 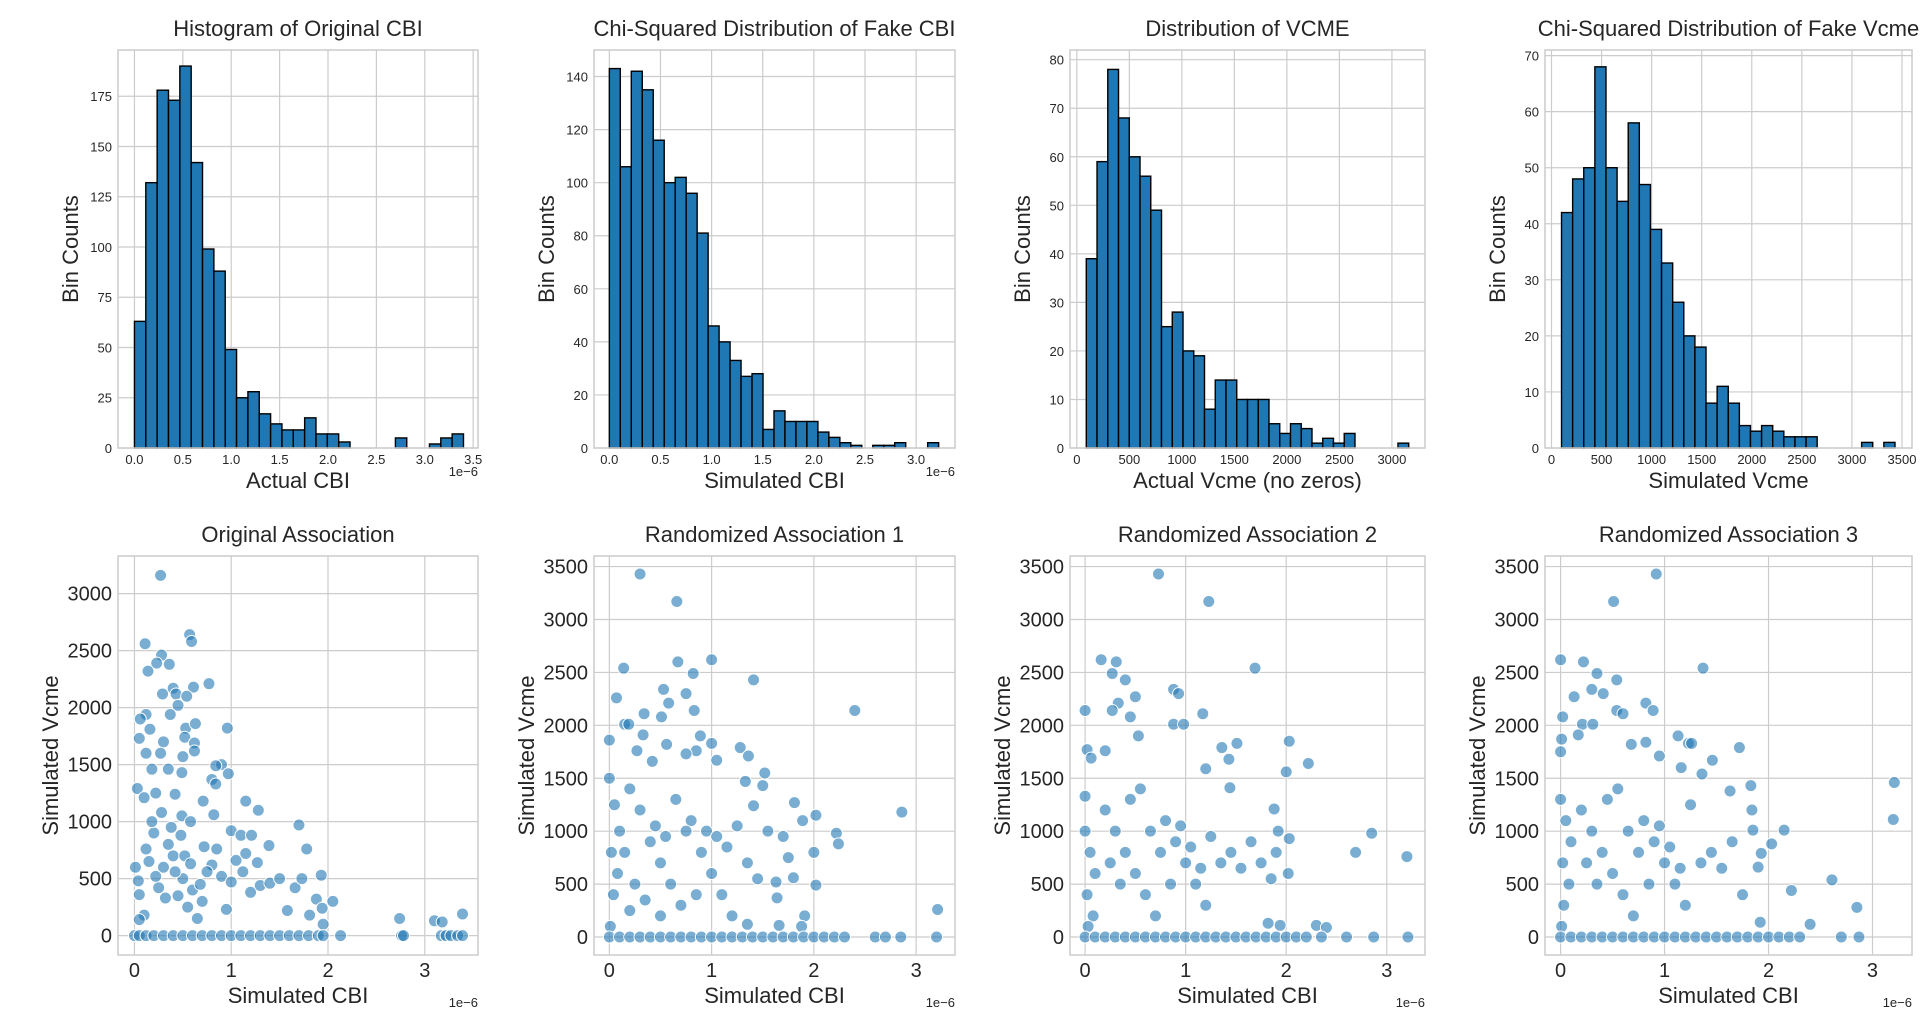 What do you see at coordinates (609, 459) in the screenshot?
I see `x-tick-label: 0.0` at bounding box center [609, 459].